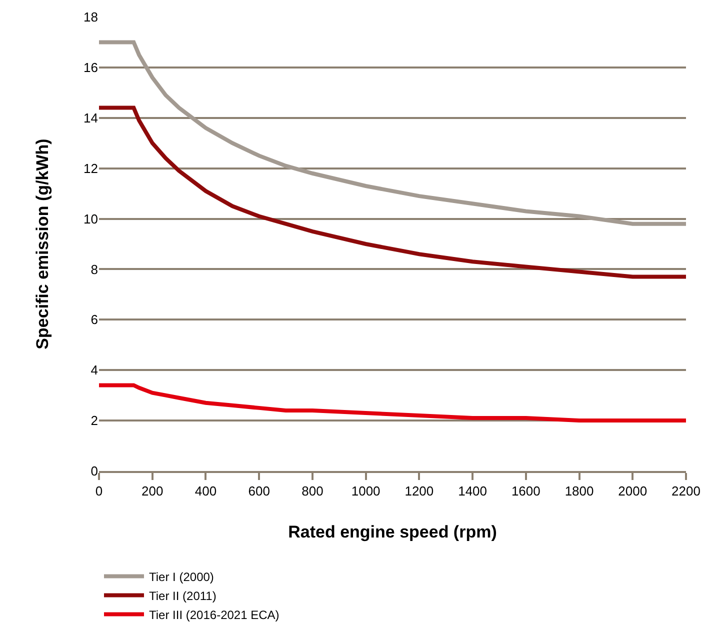  What do you see at coordinates (365, 491) in the screenshot?
I see `x-tick-label: 1000` at bounding box center [365, 491].